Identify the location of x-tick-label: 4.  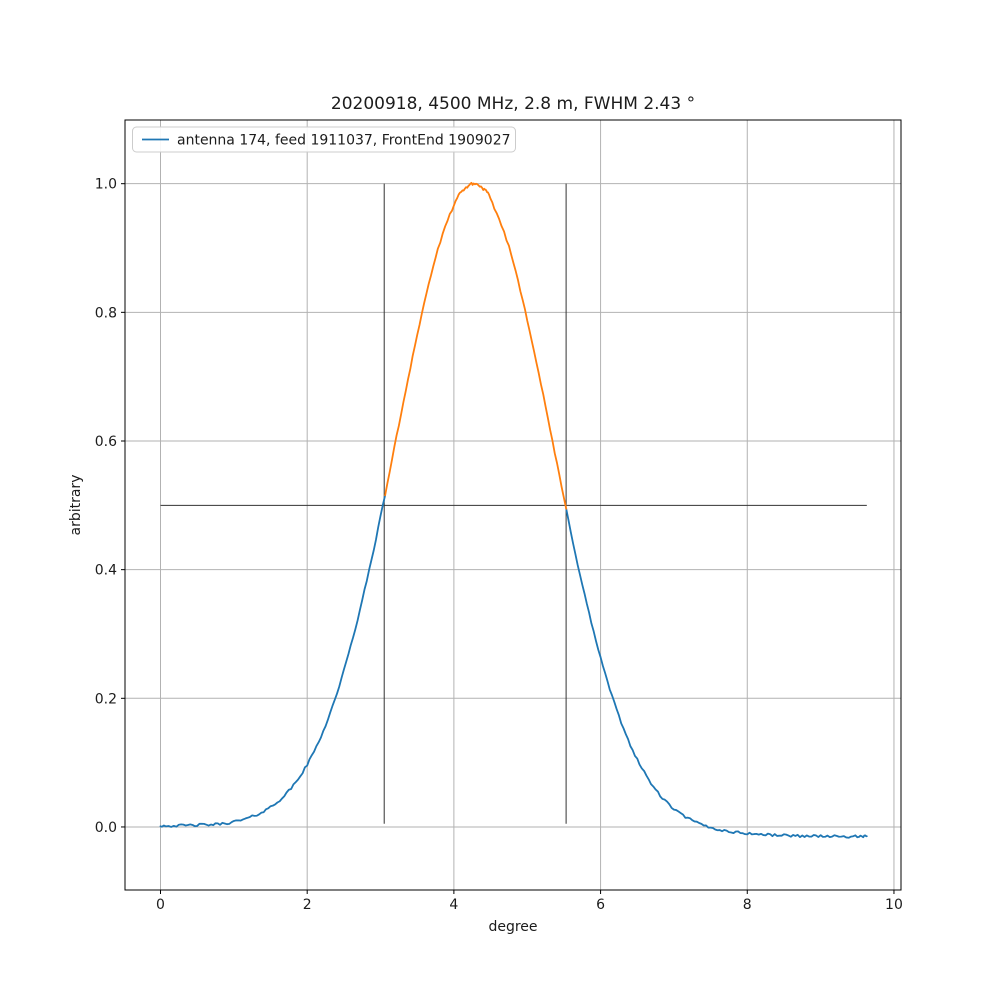
(453, 905).